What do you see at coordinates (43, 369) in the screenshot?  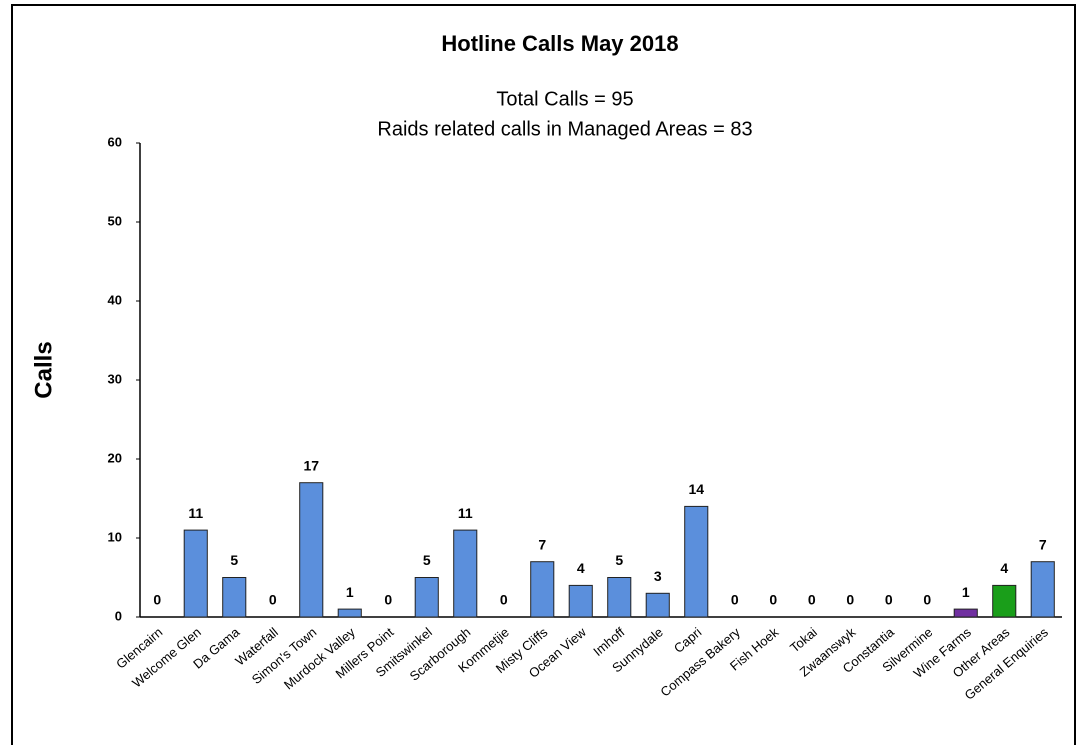 I see `y-axis-label: Calls` at bounding box center [43, 369].